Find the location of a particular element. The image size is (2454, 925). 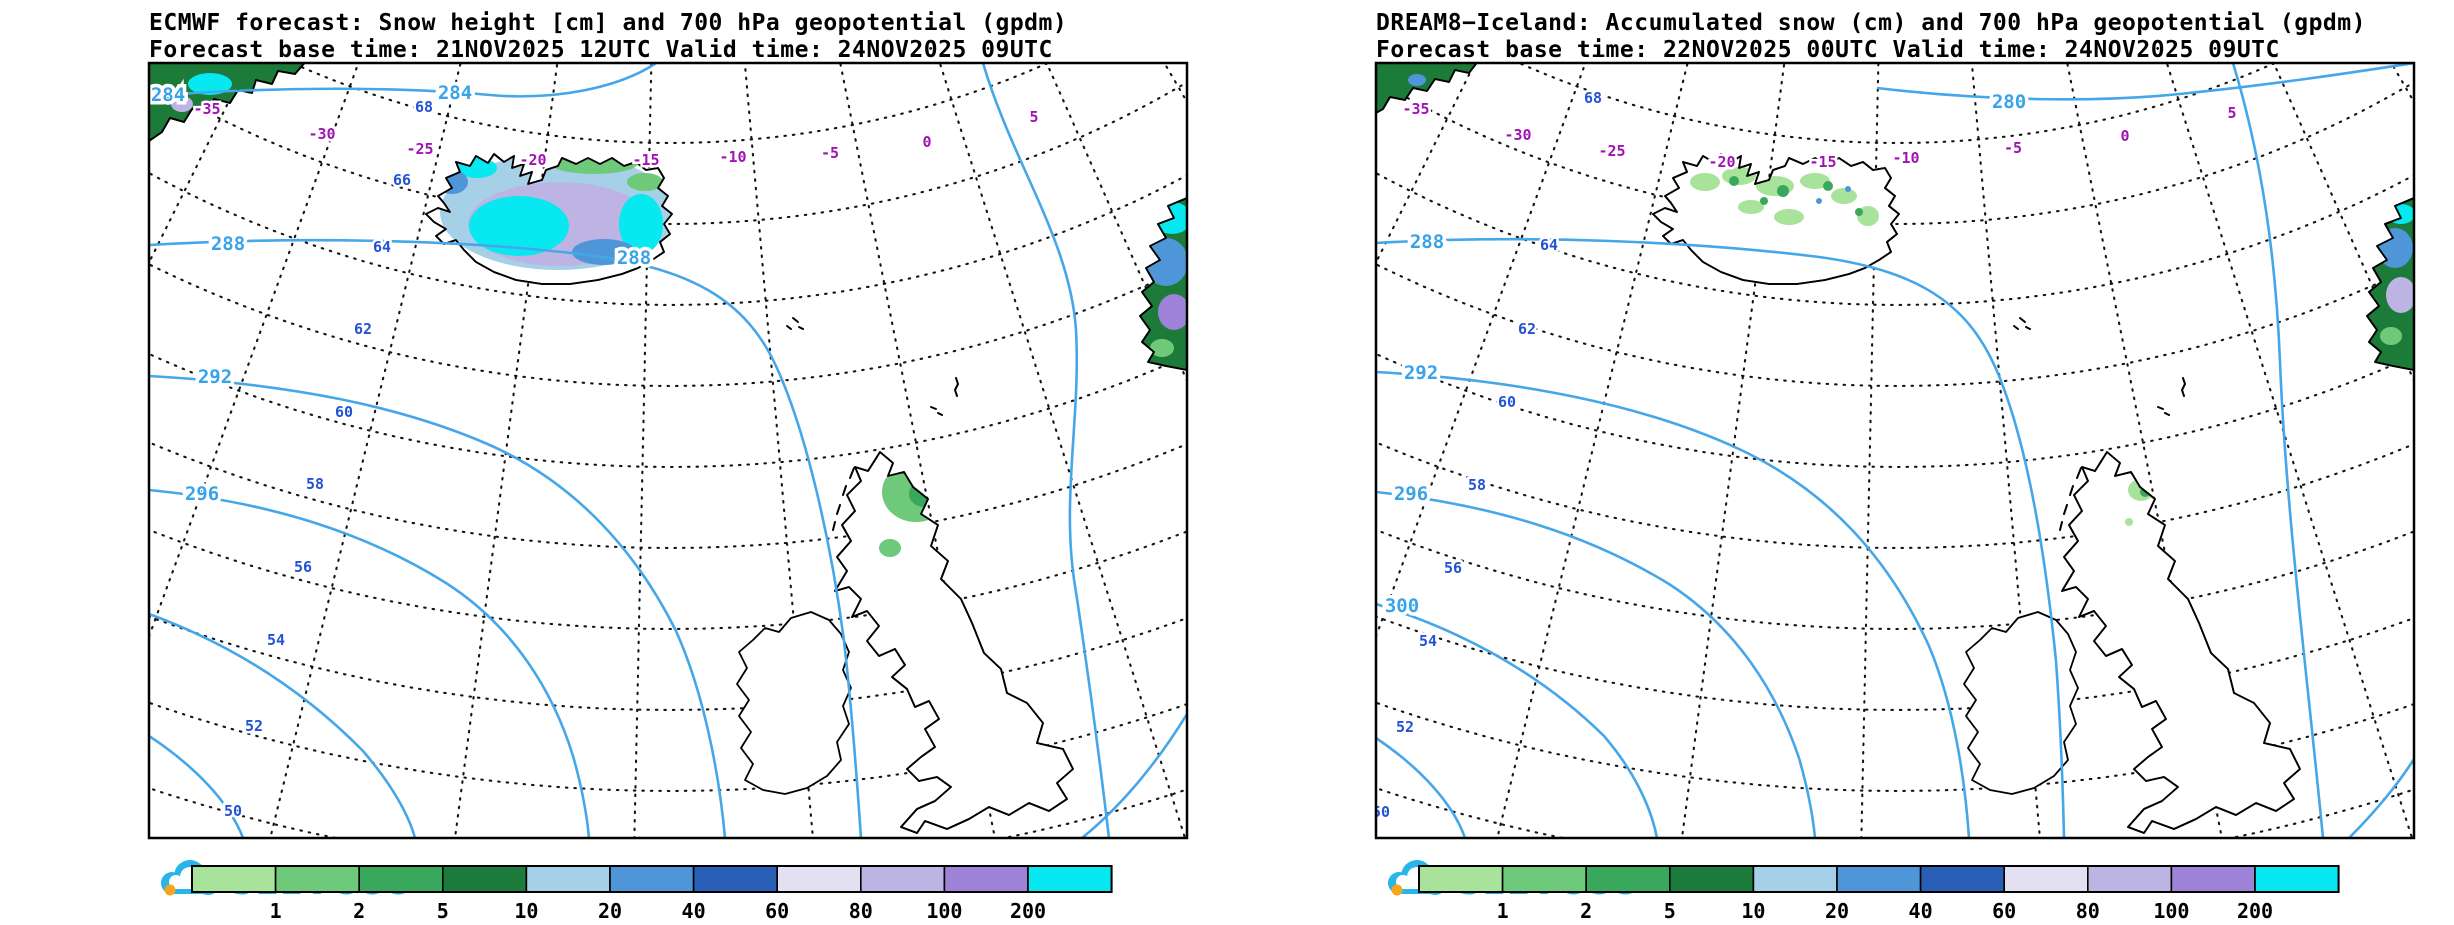

longitude-label: -20 is located at coordinates (1721, 162).